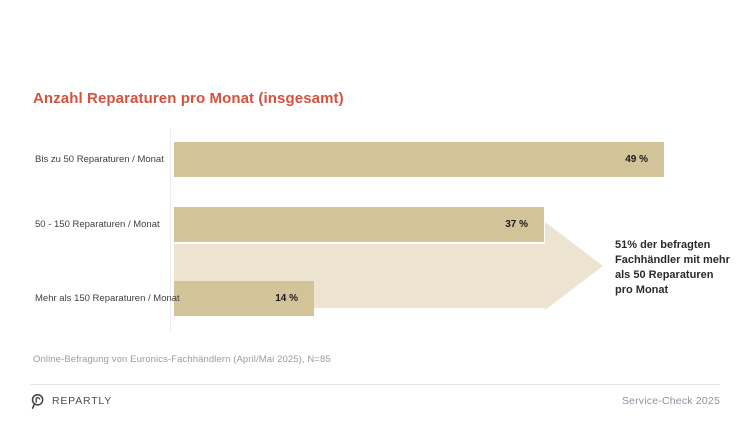  What do you see at coordinates (170, 230) in the screenshot?
I see `y-axis-line` at bounding box center [170, 230].